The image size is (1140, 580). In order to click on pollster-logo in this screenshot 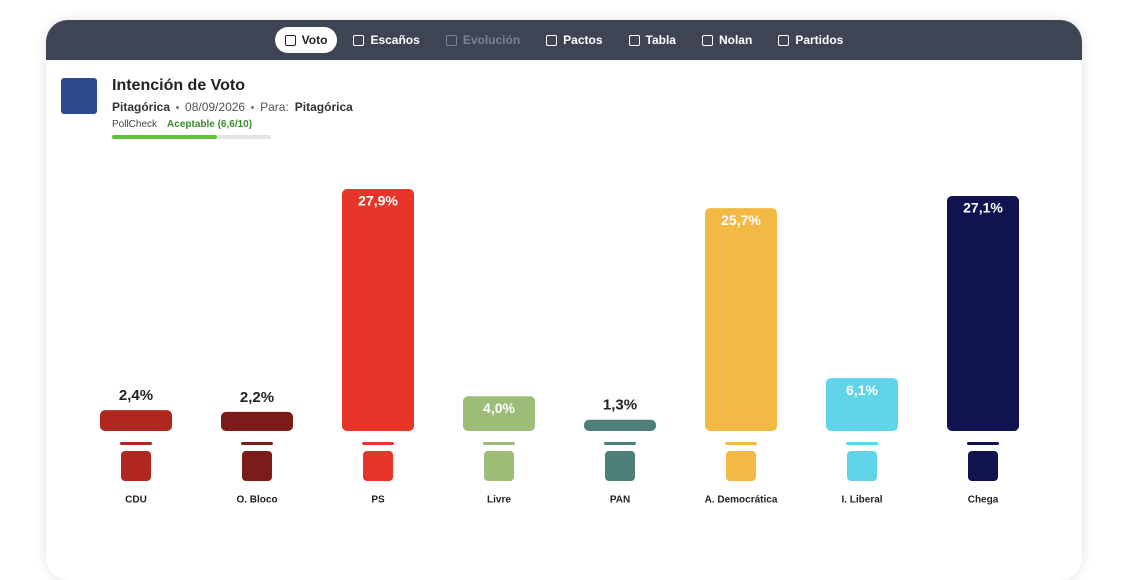, I will do `click(79, 96)`.